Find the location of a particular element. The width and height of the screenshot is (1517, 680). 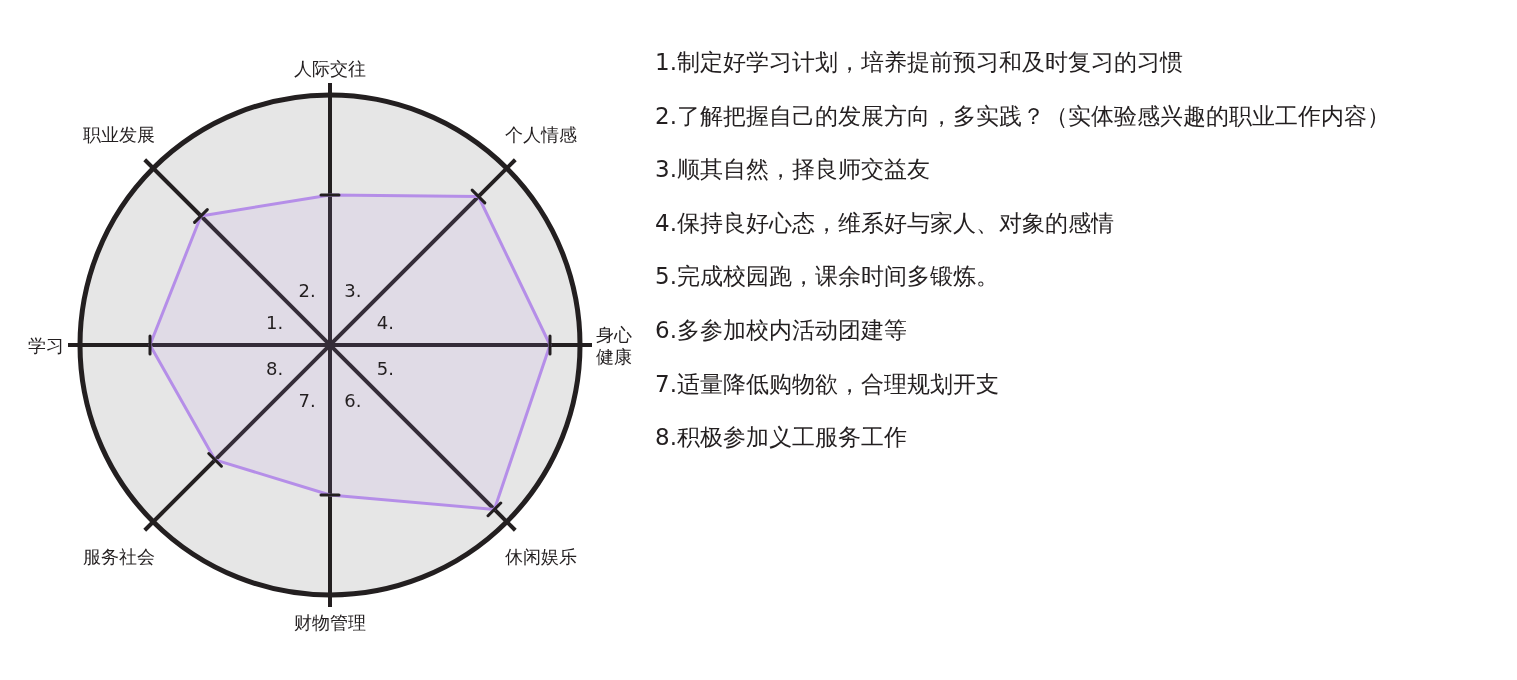

text: 2. is located at coordinates (307, 290).